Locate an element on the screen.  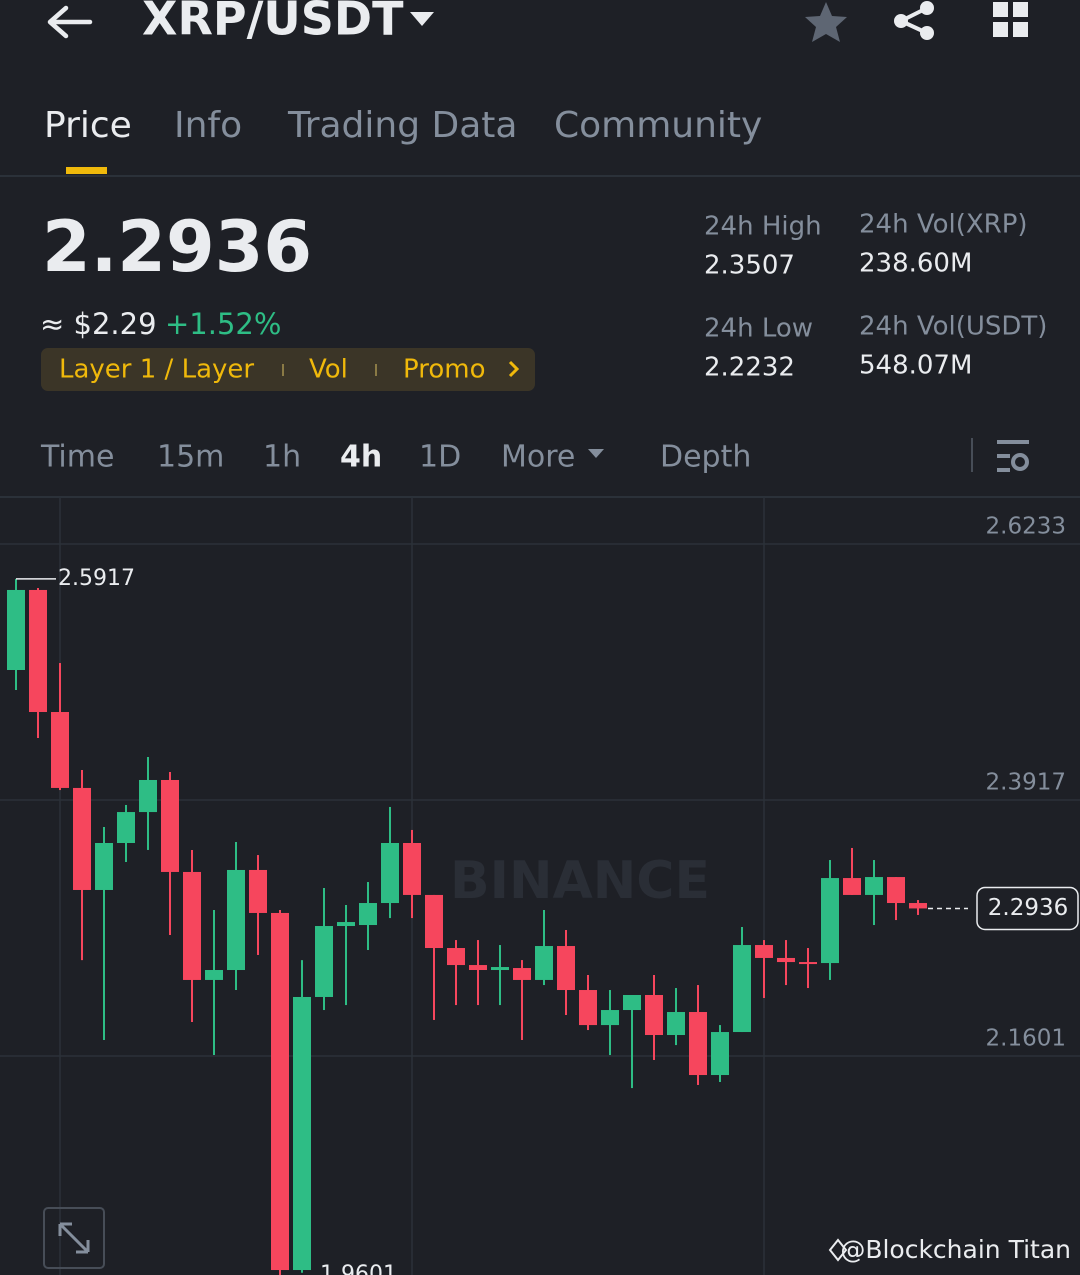
chart-settings is located at coordinates (1013, 456).